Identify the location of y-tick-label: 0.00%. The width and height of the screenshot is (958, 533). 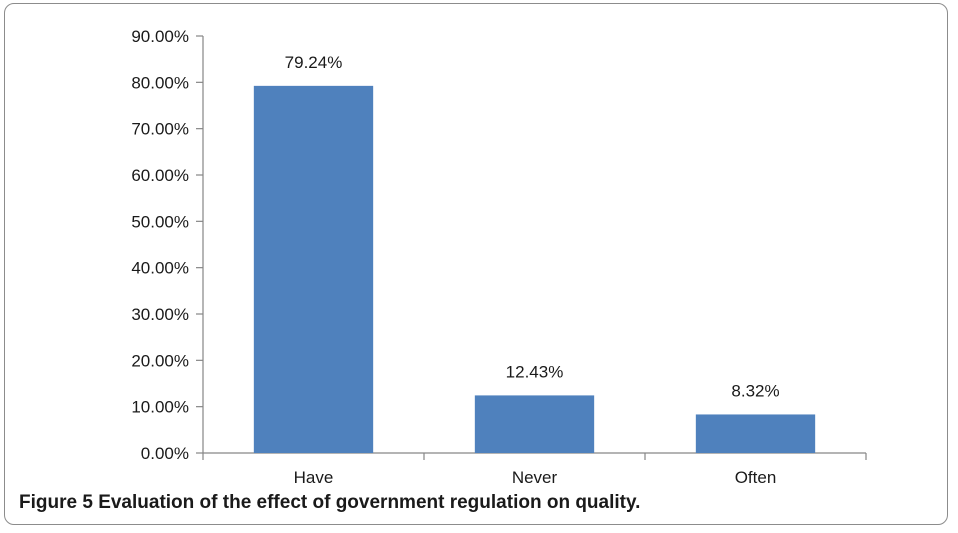
(165, 453).